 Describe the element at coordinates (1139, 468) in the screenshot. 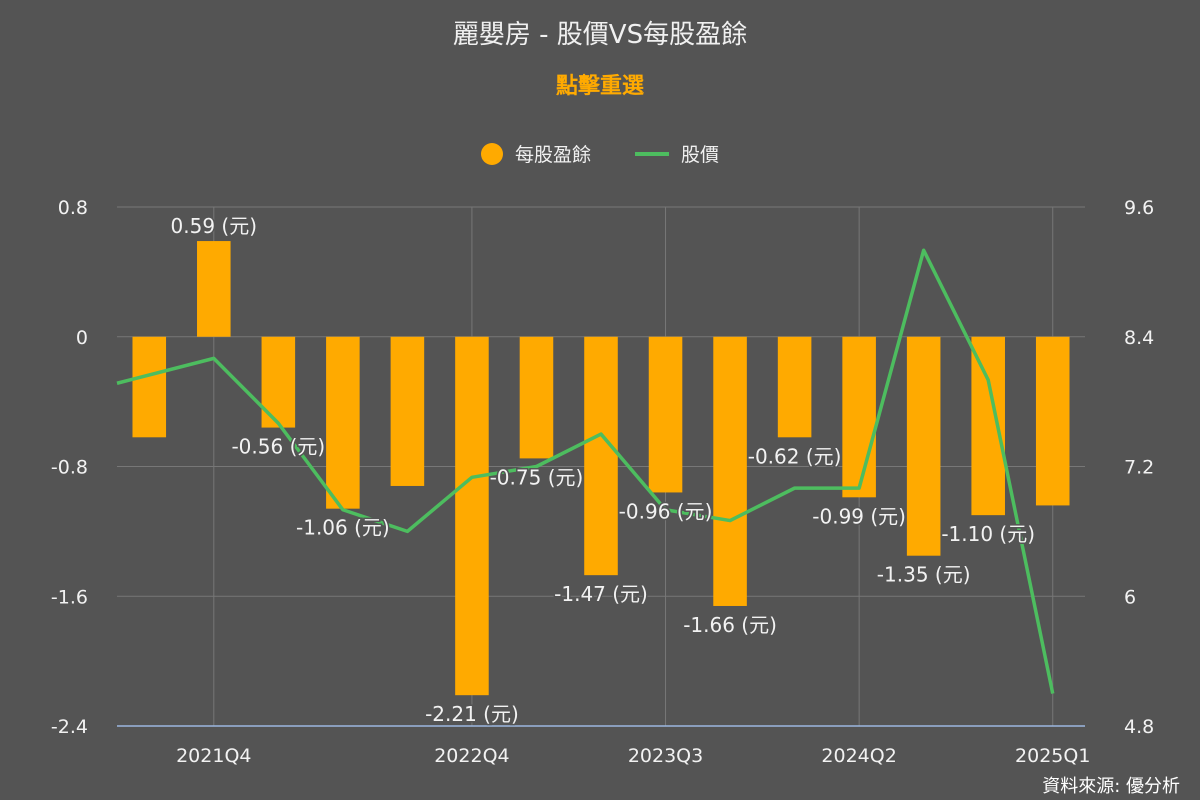

I see `y-right-tick-label: 7.2` at that location.